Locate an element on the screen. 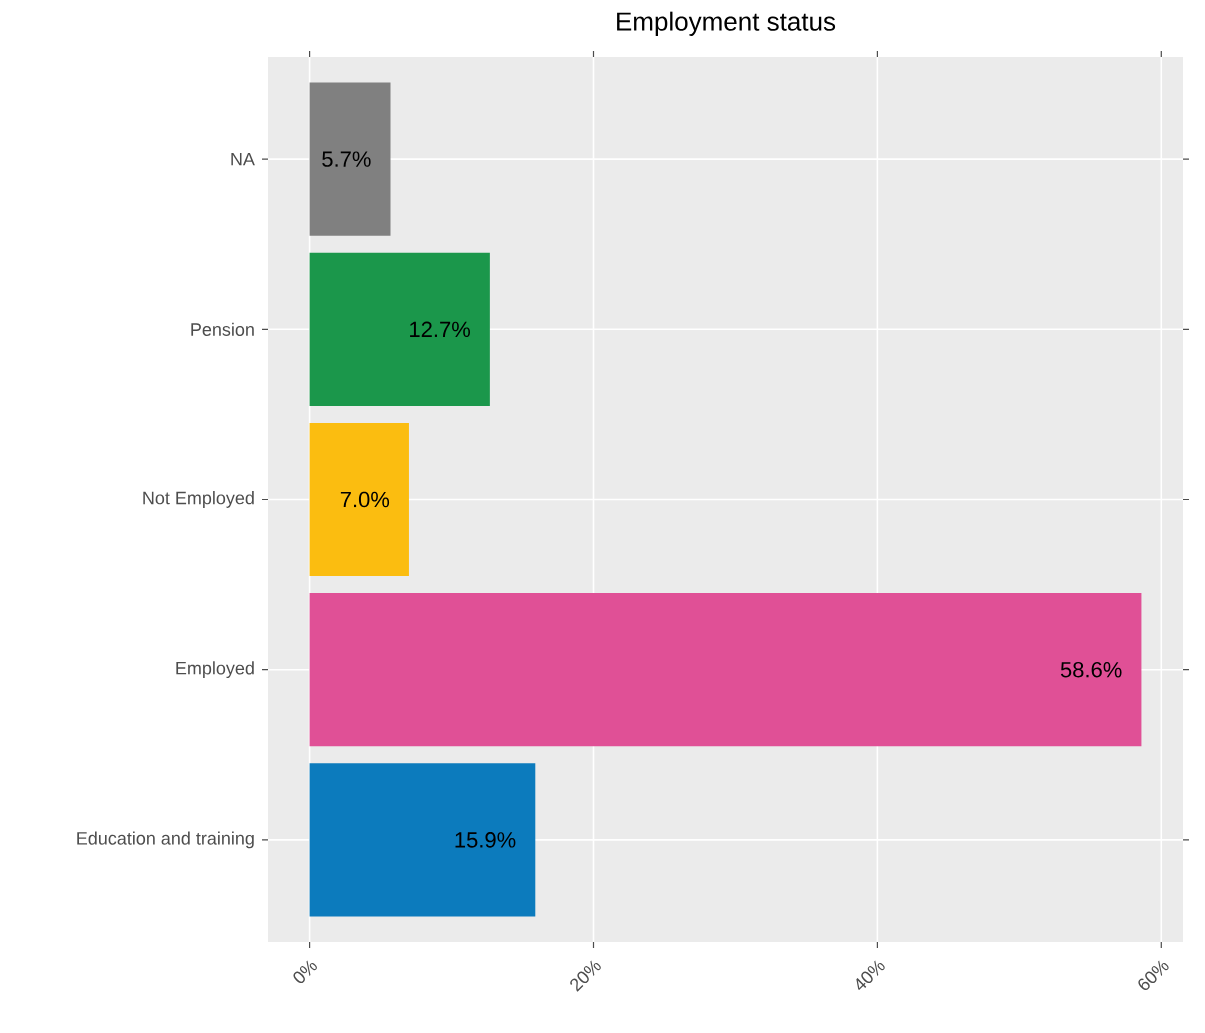 This screenshot has width=1205, height=1033. data-label: 12.7% is located at coordinates (440, 329).